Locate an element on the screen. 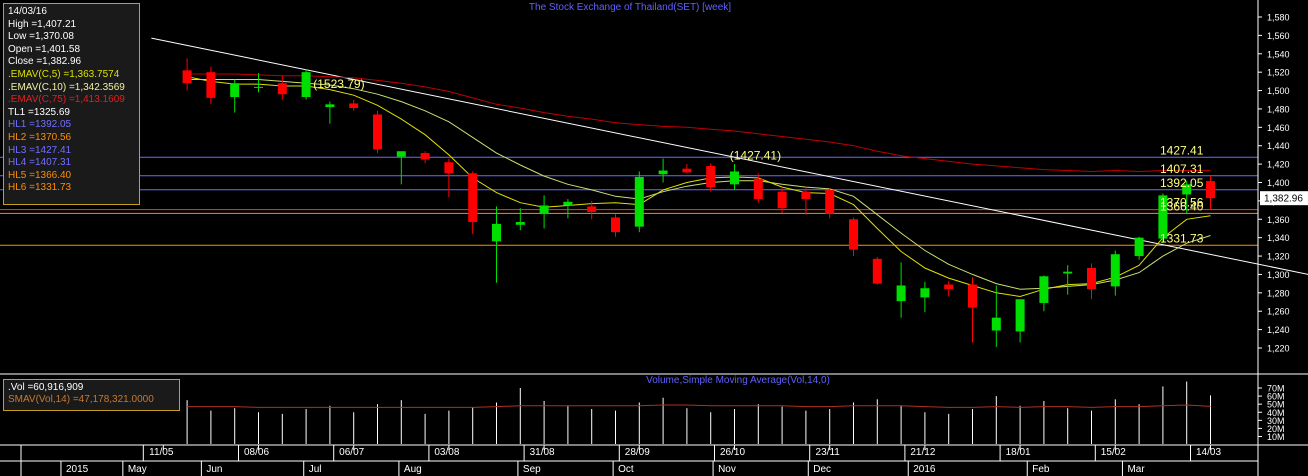 This screenshot has width=1308, height=476. price-tick-label: 1,280 is located at coordinates (1278, 293).